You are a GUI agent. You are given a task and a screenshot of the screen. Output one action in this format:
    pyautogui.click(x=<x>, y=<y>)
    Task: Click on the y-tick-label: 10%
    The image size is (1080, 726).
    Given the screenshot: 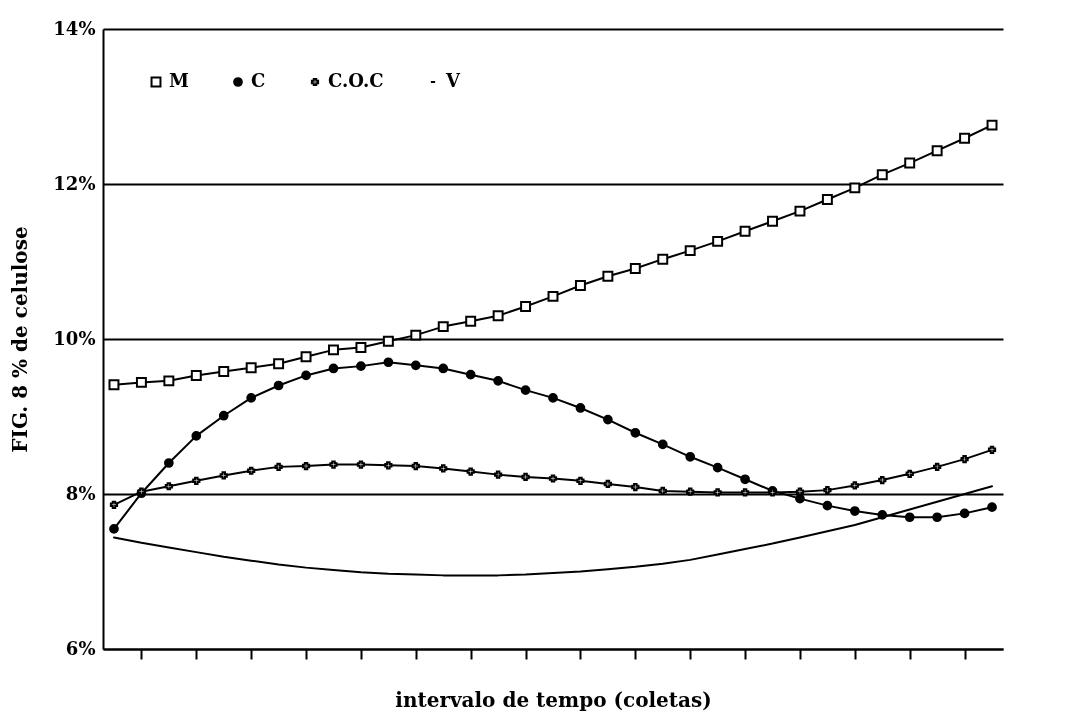 What is the action you would take?
    pyautogui.click(x=74, y=338)
    